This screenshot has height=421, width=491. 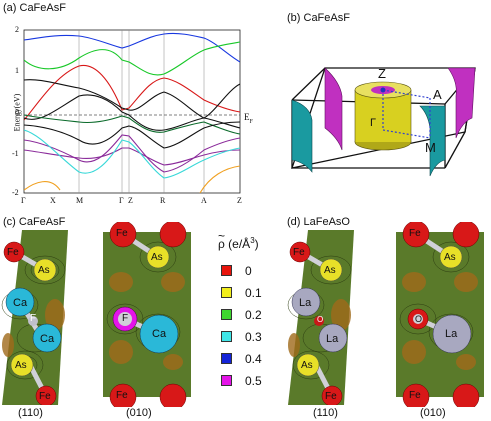 I want to click on atom-d-fe-3: Fe, so click(x=415, y=233).